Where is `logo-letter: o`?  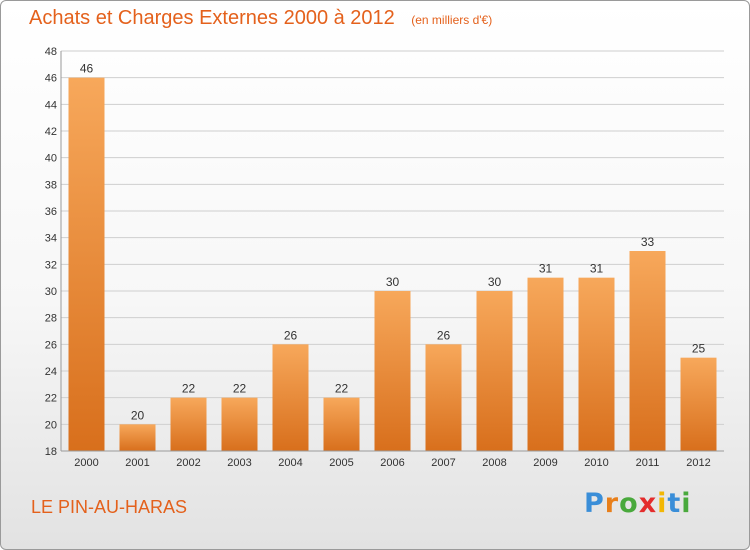
logo-letter: o is located at coordinates (629, 503).